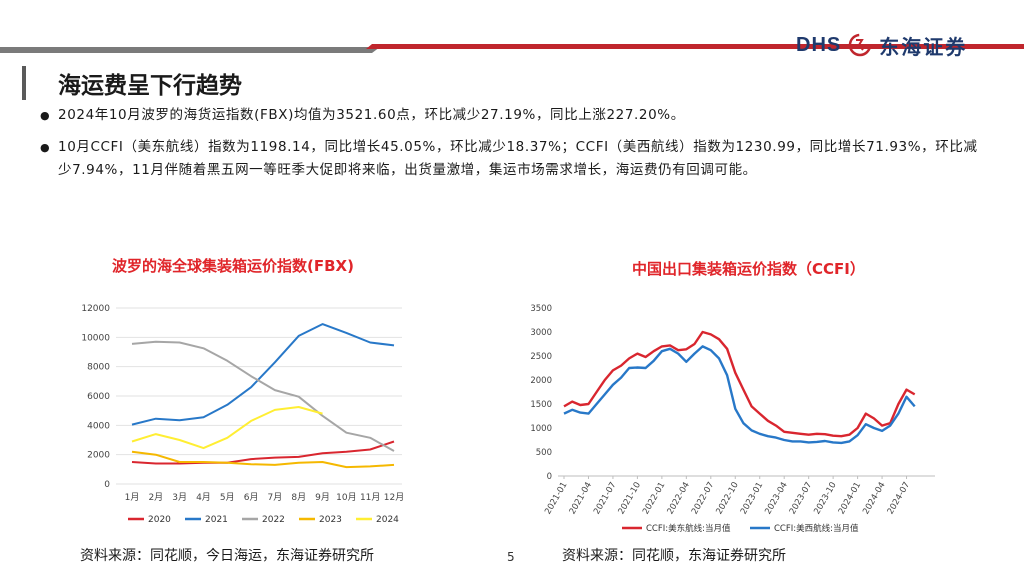 The image size is (1024, 576). I want to click on x-tick-label: 2月, so click(155, 497).